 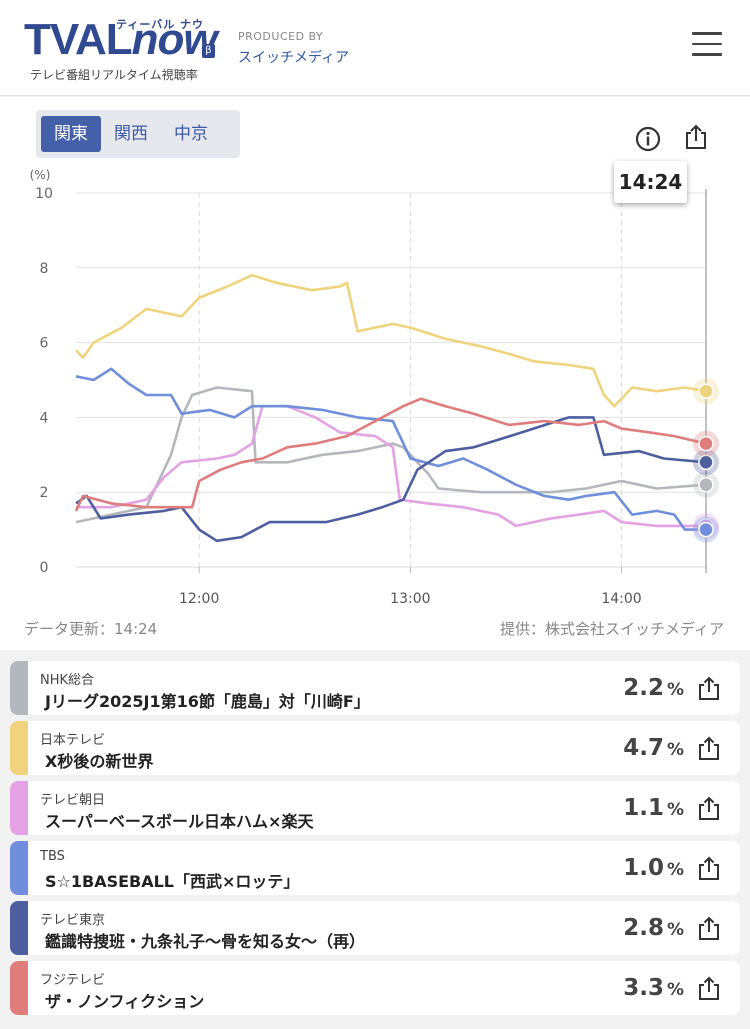 I want to click on tab-kanto: 関東, so click(x=71, y=134).